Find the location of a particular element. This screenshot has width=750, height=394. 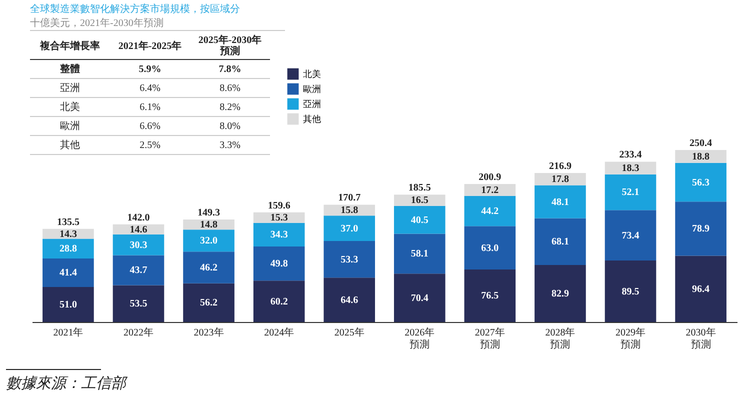

data-label: 43.7 is located at coordinates (139, 270).